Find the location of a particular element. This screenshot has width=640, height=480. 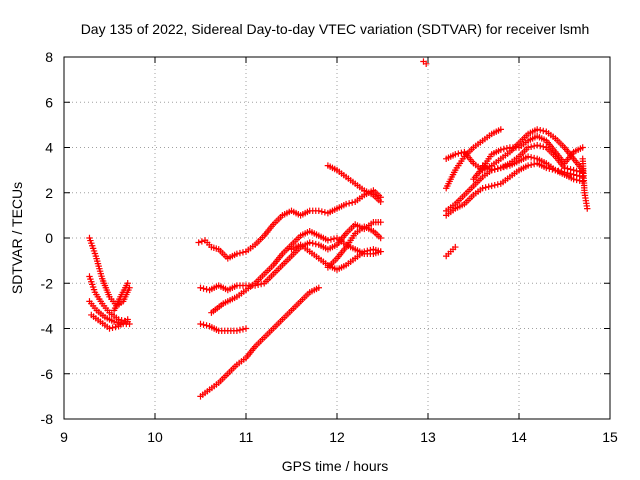

x-tick-label: 9 is located at coordinates (64, 437).